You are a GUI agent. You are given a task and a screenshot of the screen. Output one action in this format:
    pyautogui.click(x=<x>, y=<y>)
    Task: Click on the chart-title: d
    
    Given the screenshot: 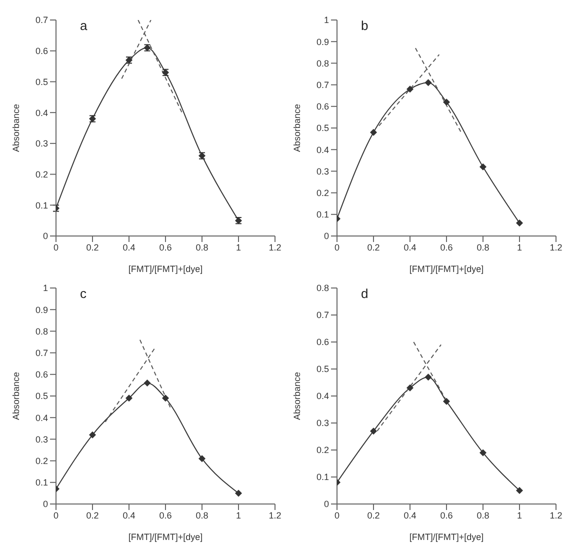 What is the action you would take?
    pyautogui.click(x=364, y=293)
    